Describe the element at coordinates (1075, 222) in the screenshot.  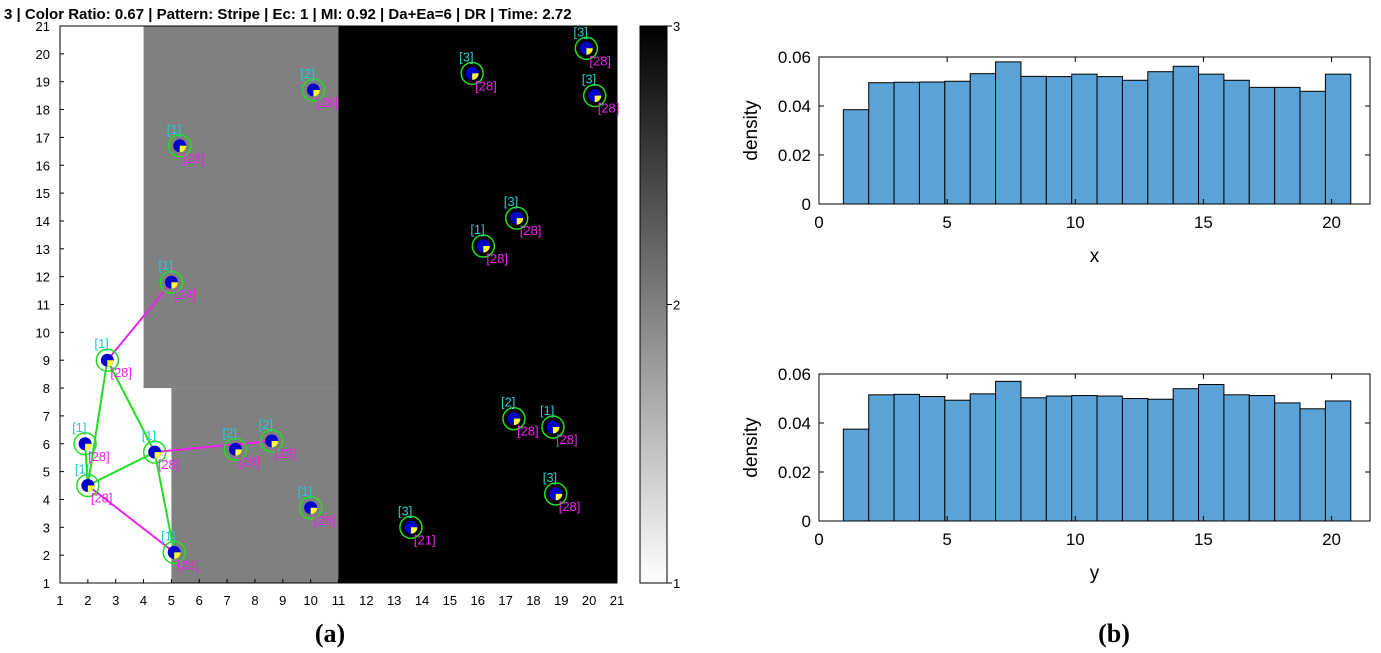
I see `x-tick-label: 10` at that location.